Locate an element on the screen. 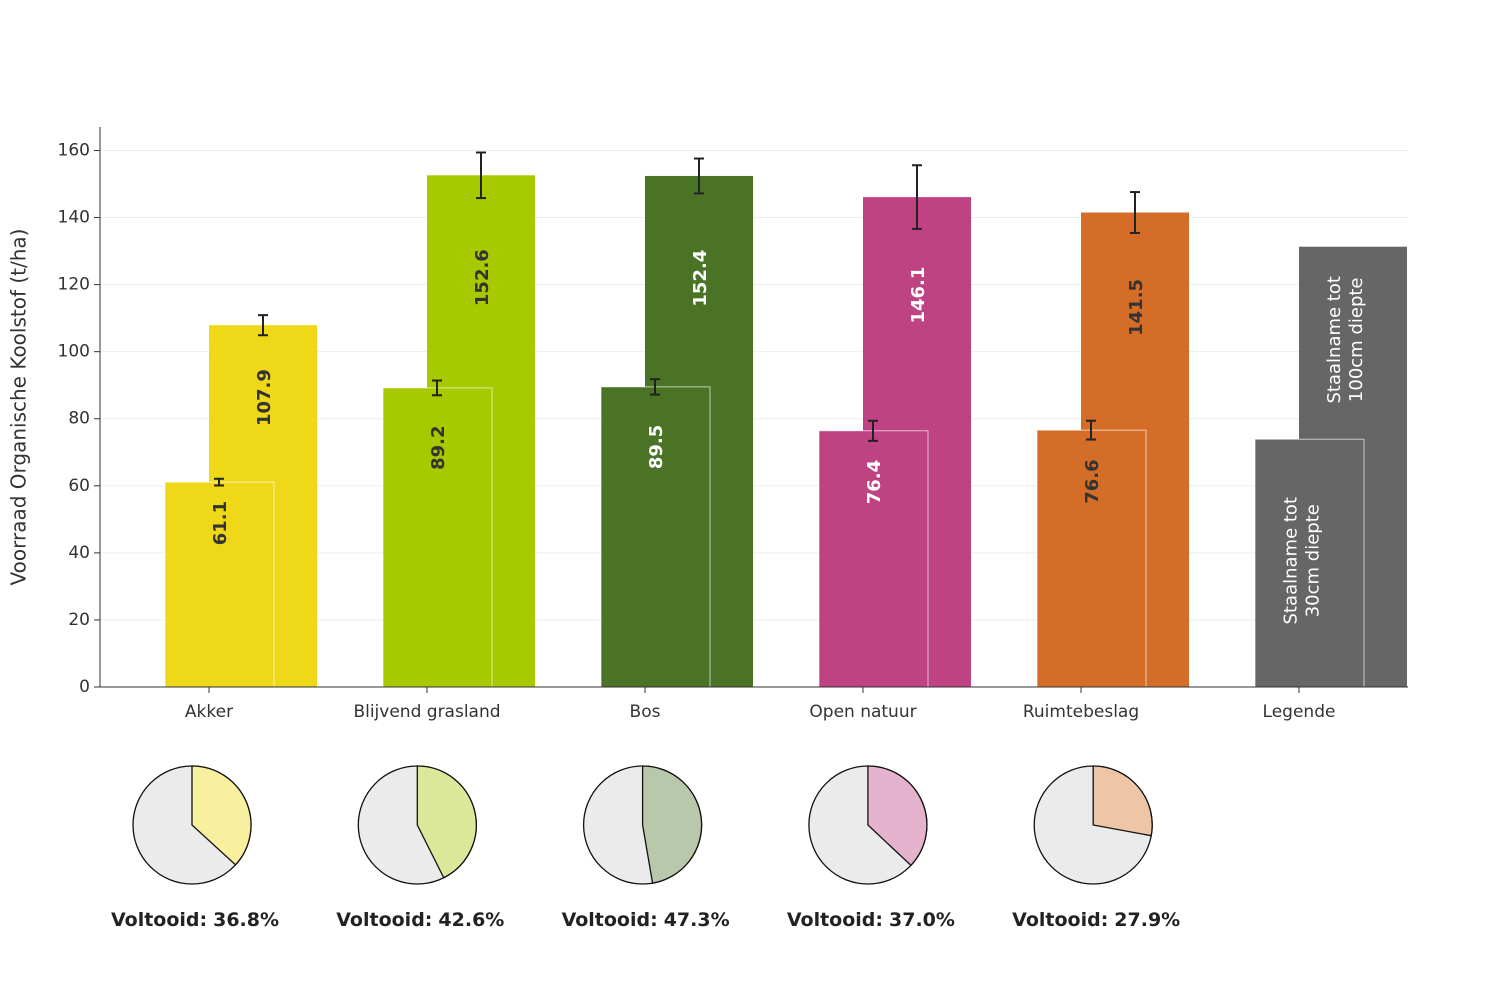  pie-caption: Voltooid: 36.8% is located at coordinates (195, 920).